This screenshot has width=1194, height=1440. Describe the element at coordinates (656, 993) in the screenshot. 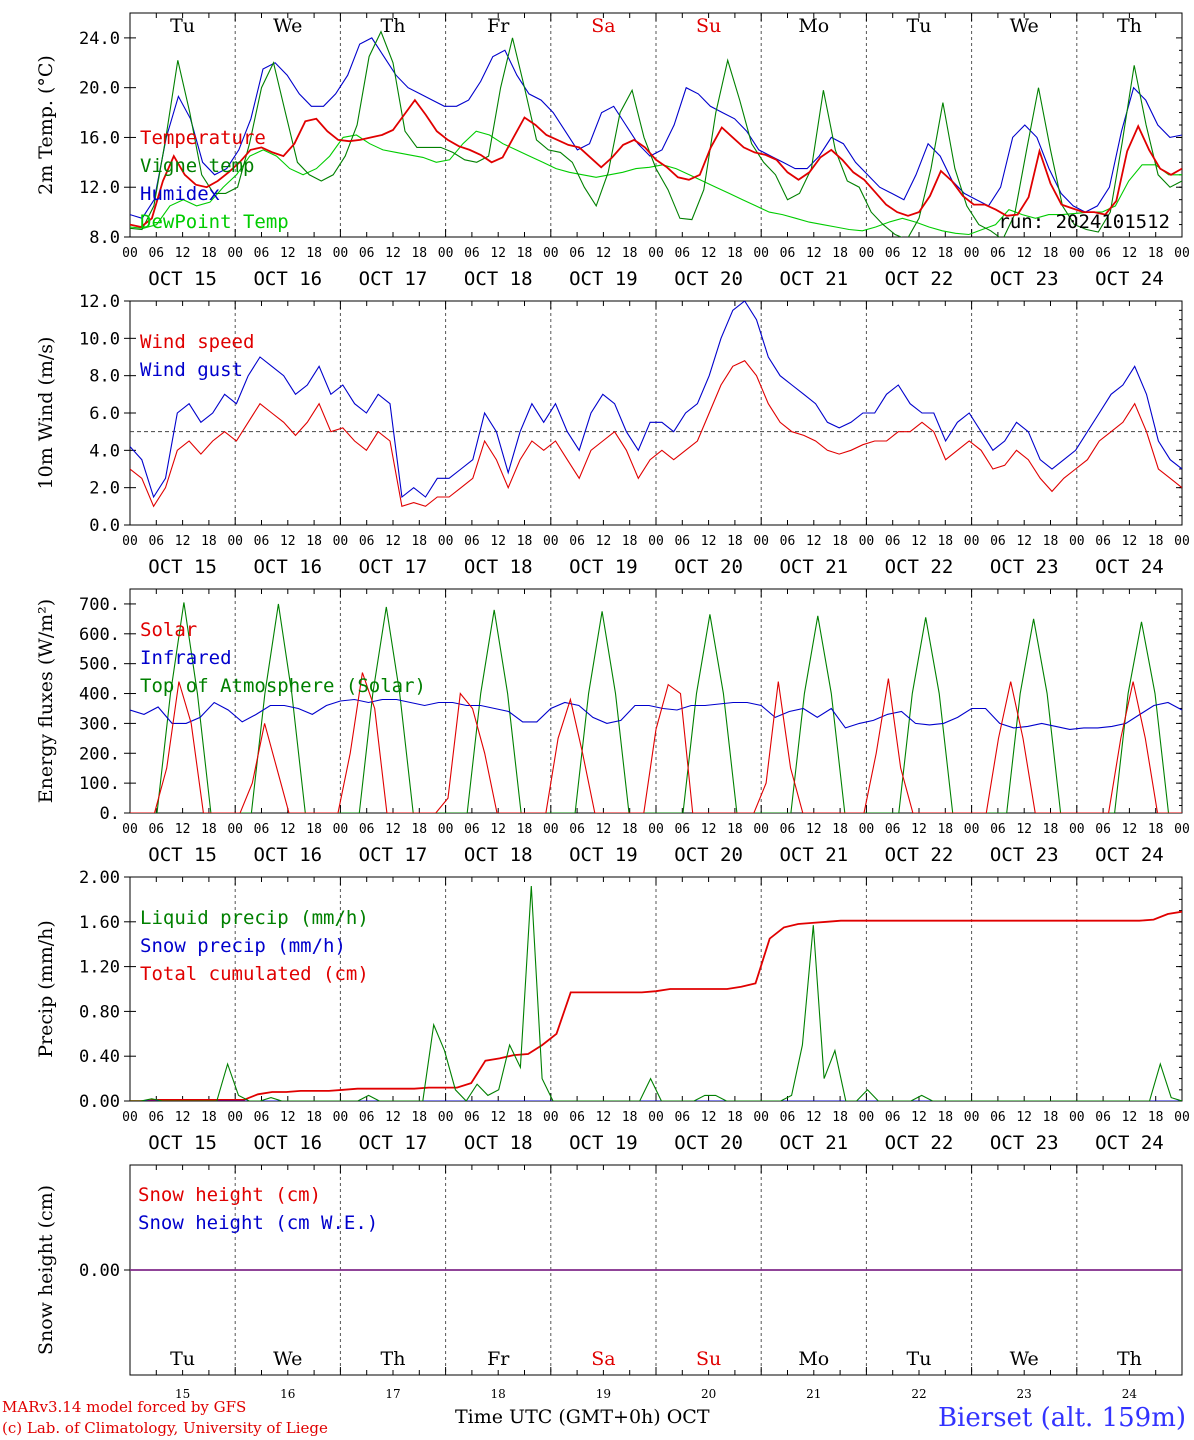

I see `series-line-liquid-precip-mm-h-` at that location.